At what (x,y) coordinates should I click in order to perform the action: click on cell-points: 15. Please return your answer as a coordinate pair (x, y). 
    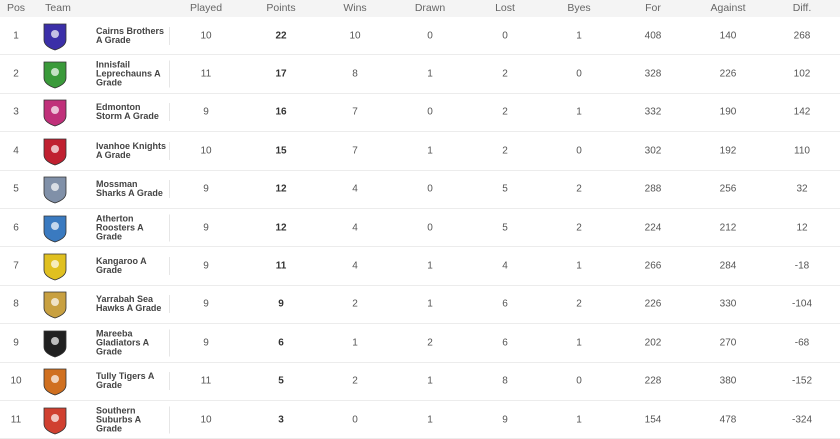
    Looking at the image, I should click on (281, 151).